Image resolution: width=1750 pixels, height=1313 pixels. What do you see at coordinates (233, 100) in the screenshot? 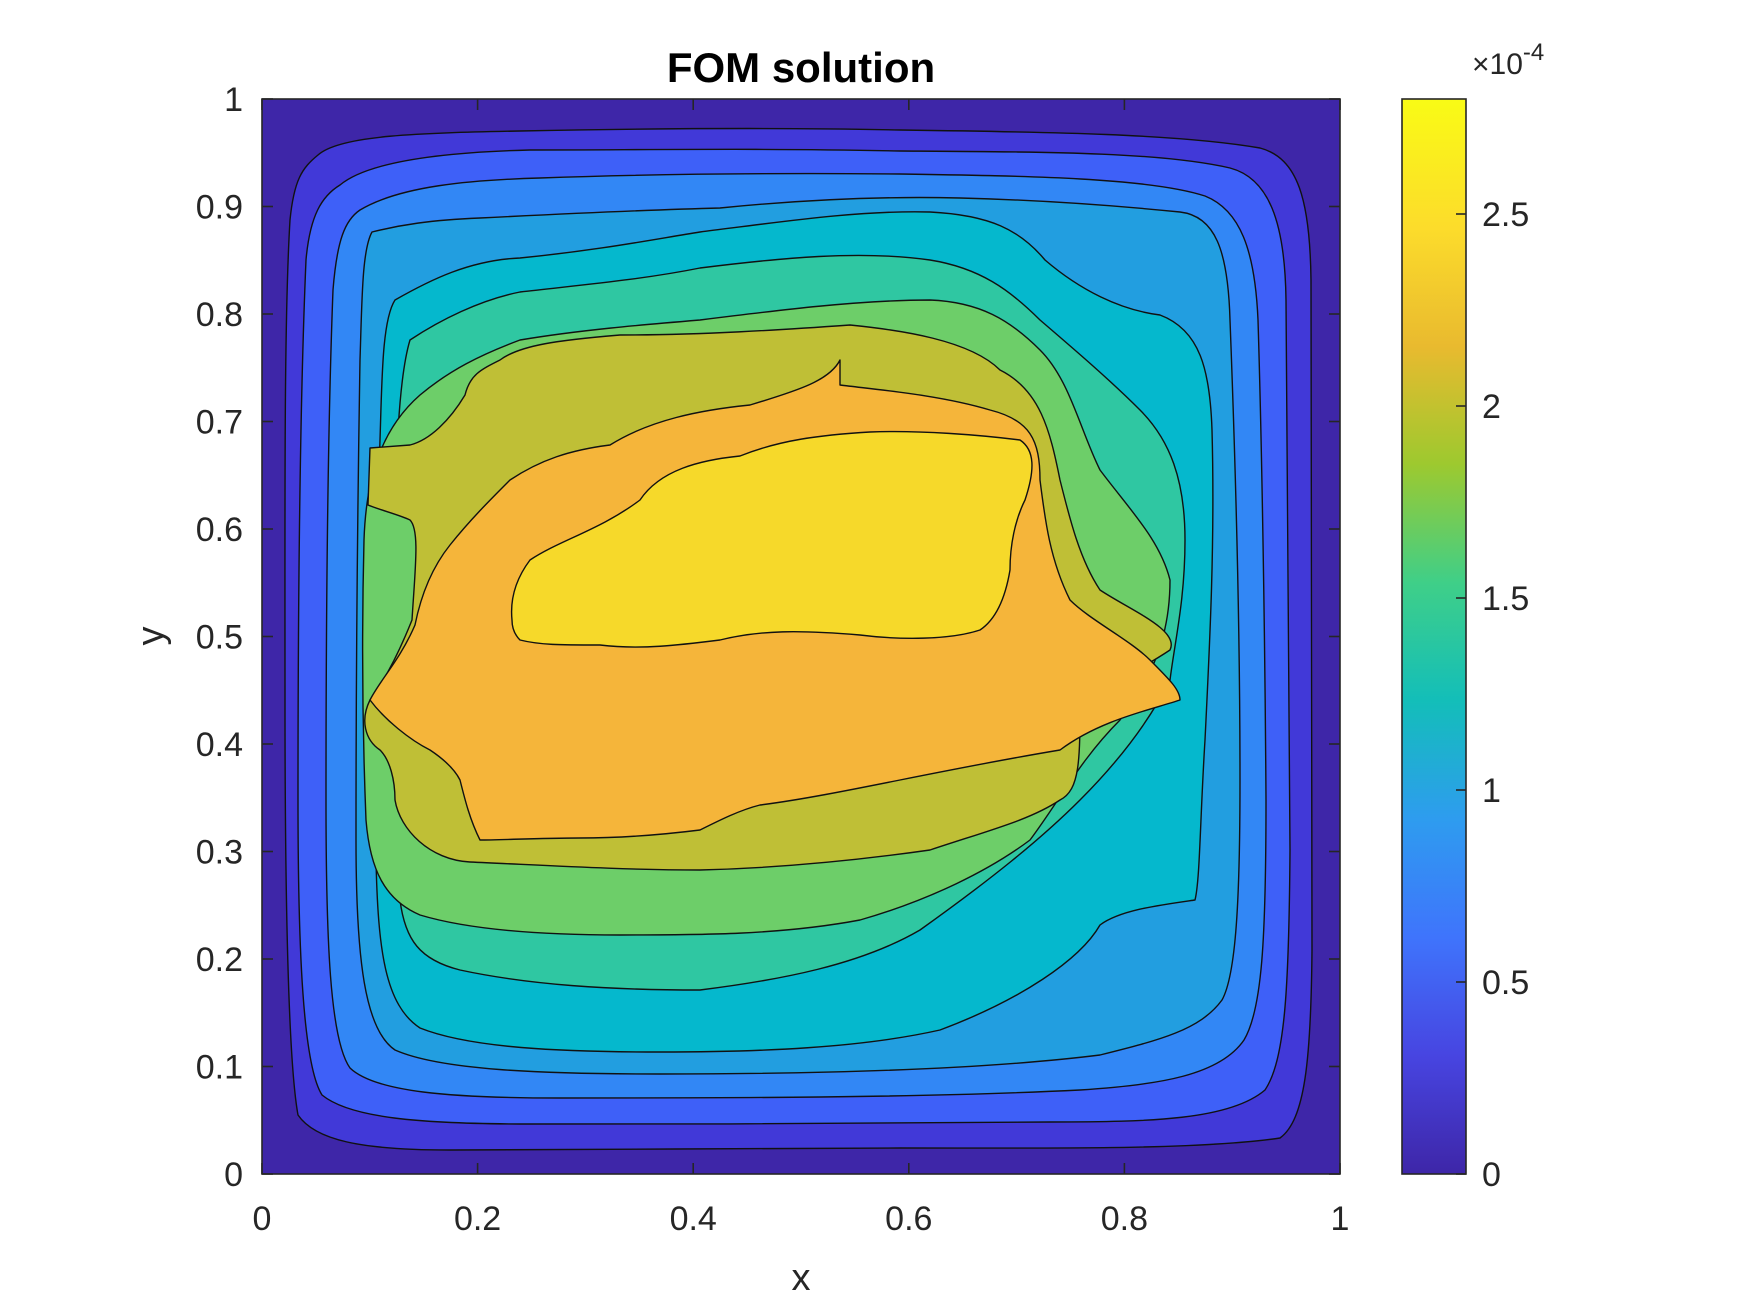
I see `y-tick-label: 1` at bounding box center [233, 100].